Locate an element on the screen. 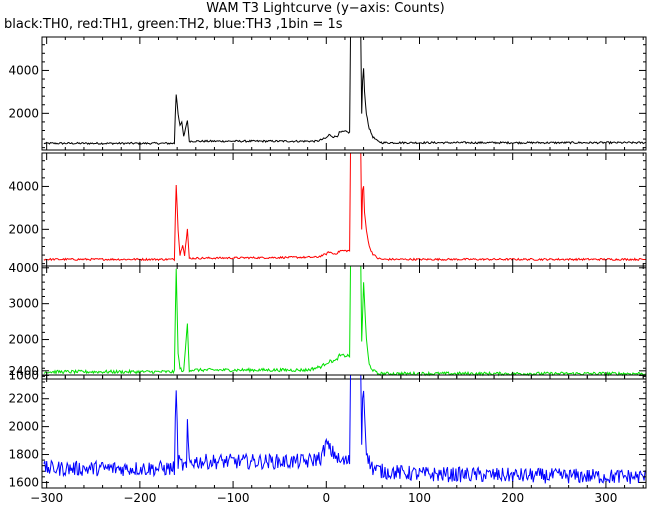 Image resolution: width=651 pixels, height=505 pixels. y-tick-label: 2400 is located at coordinates (23, 371).